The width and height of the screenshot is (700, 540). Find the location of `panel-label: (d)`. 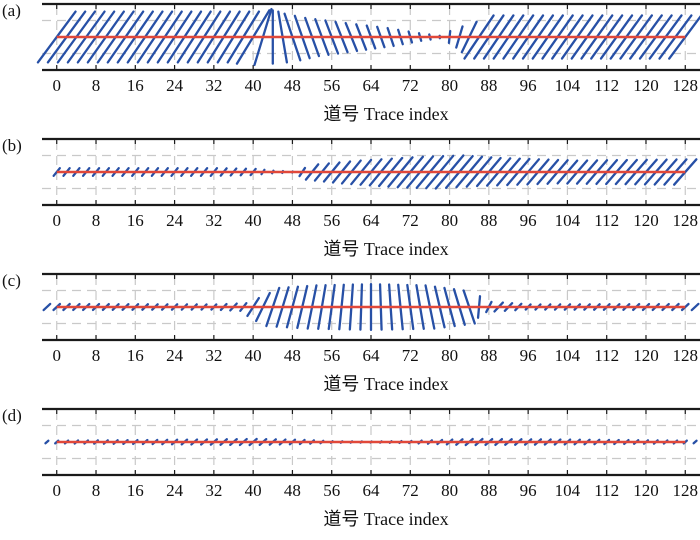

panel-label: (d) is located at coordinates (12, 415).